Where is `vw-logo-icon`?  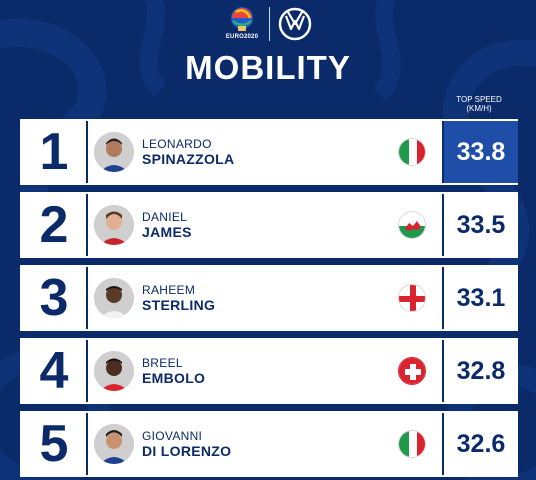
vw-logo-icon is located at coordinates (295, 24).